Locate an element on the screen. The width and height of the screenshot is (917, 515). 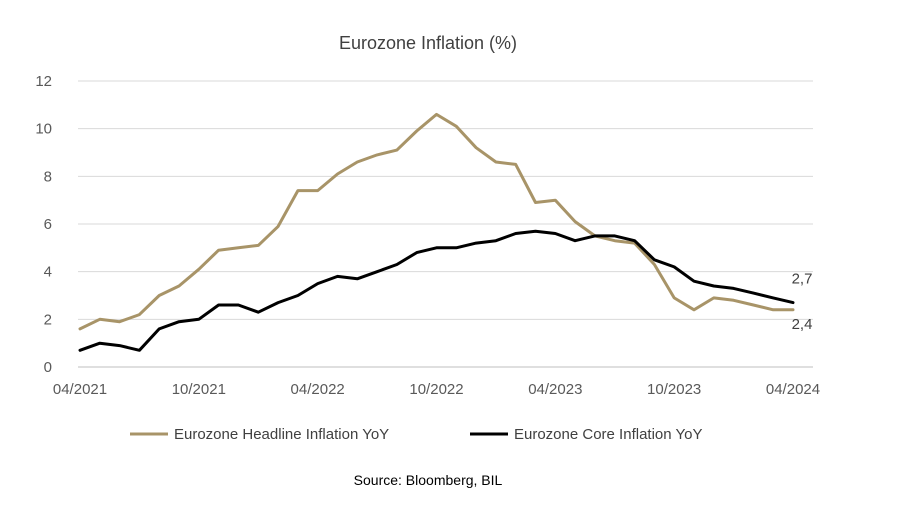
legend-item: Eurozone Headline Inflation YoY is located at coordinates (259, 434).